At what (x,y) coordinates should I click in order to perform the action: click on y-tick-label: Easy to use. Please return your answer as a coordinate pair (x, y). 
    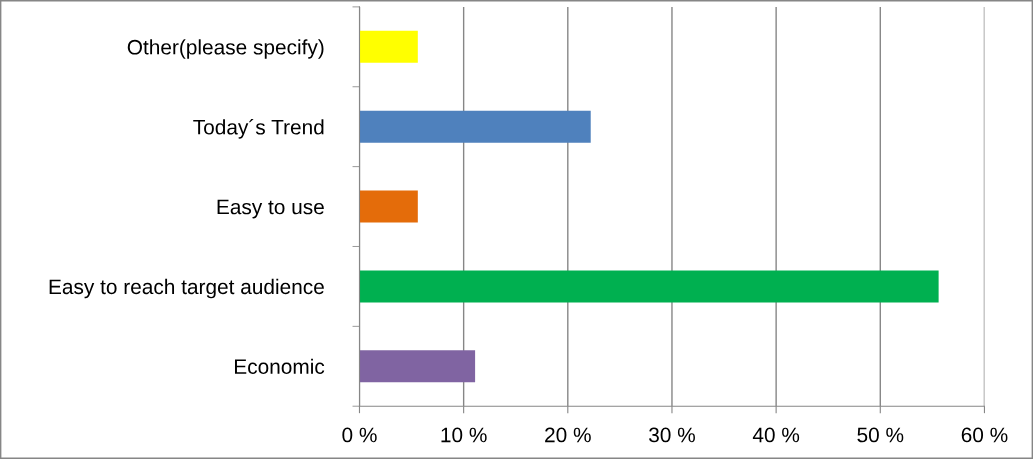
    Looking at the image, I should click on (270, 209).